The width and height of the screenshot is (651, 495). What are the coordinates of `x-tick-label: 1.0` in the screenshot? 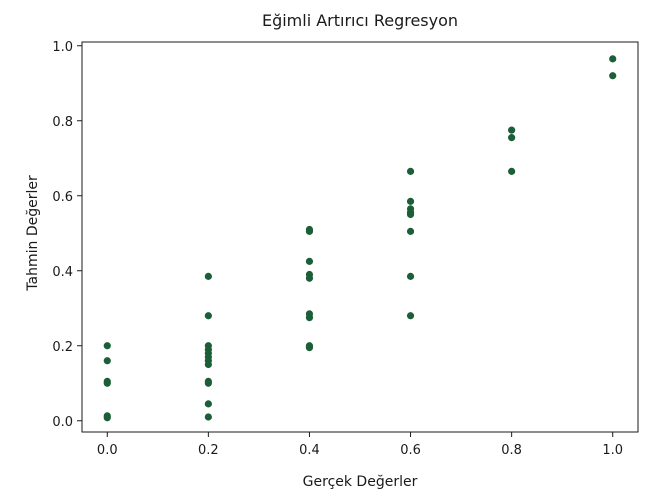 It's located at (612, 450).